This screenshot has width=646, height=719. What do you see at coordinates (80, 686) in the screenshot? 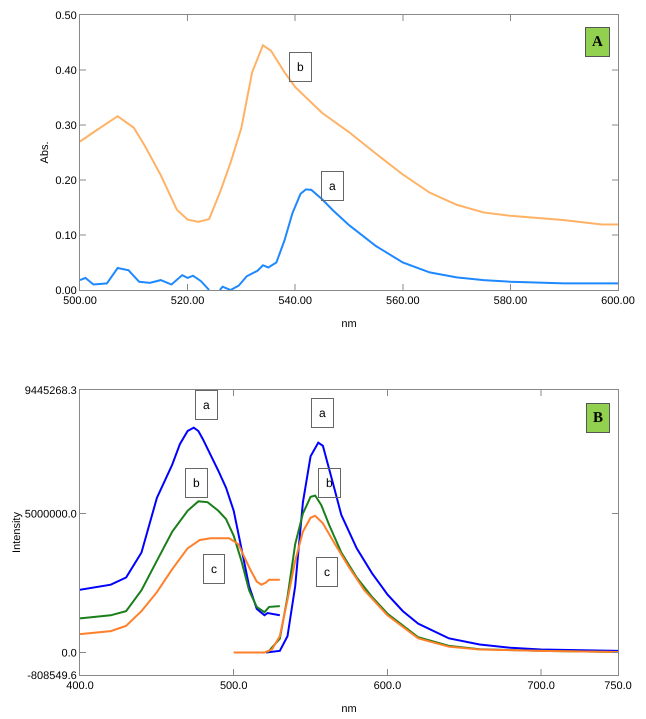
I see `x-tick-label: 400.0` at bounding box center [80, 686].